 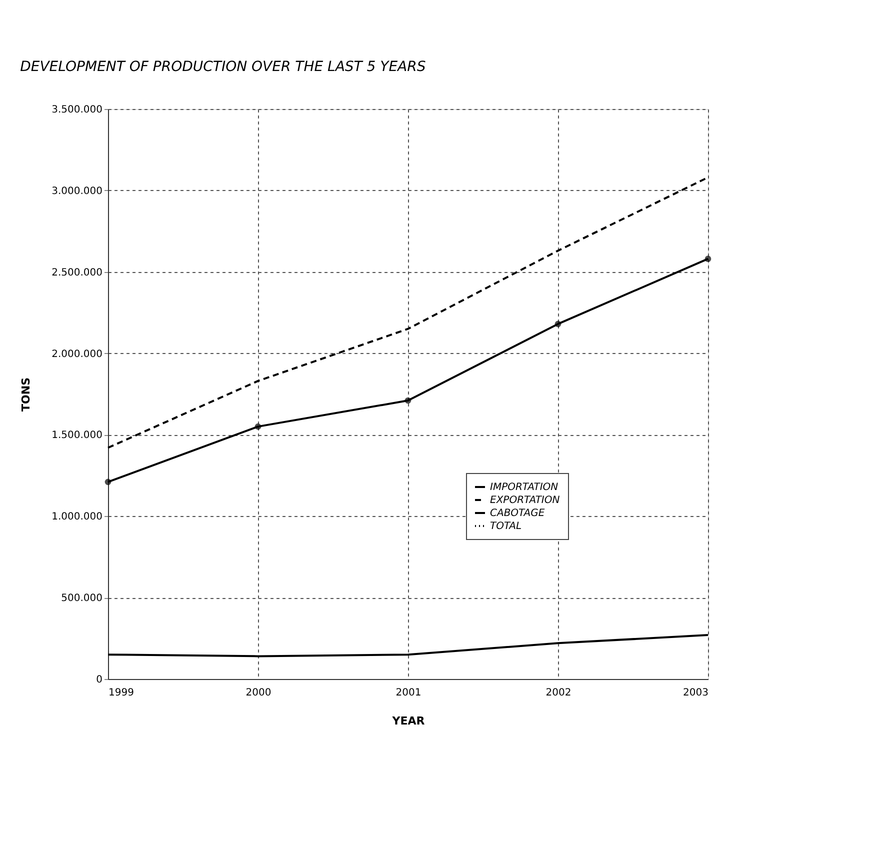 I want to click on legend-label: IMPORTATION, so click(x=524, y=487).